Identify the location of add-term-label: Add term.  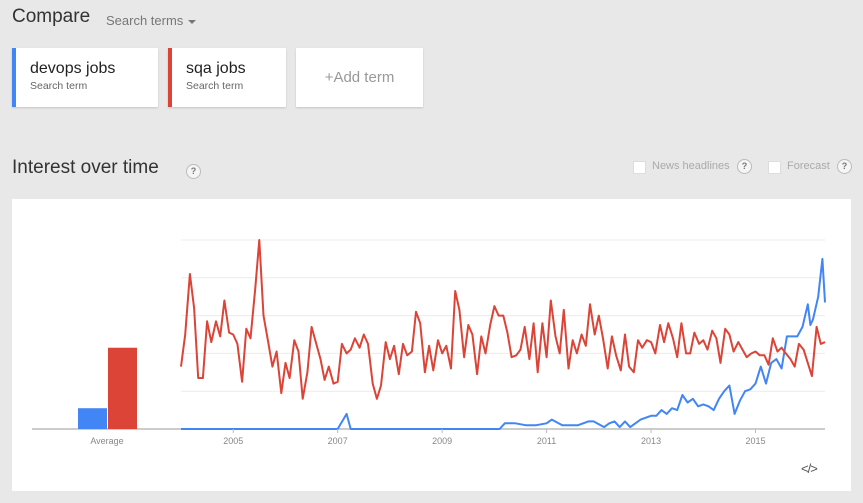
(364, 77).